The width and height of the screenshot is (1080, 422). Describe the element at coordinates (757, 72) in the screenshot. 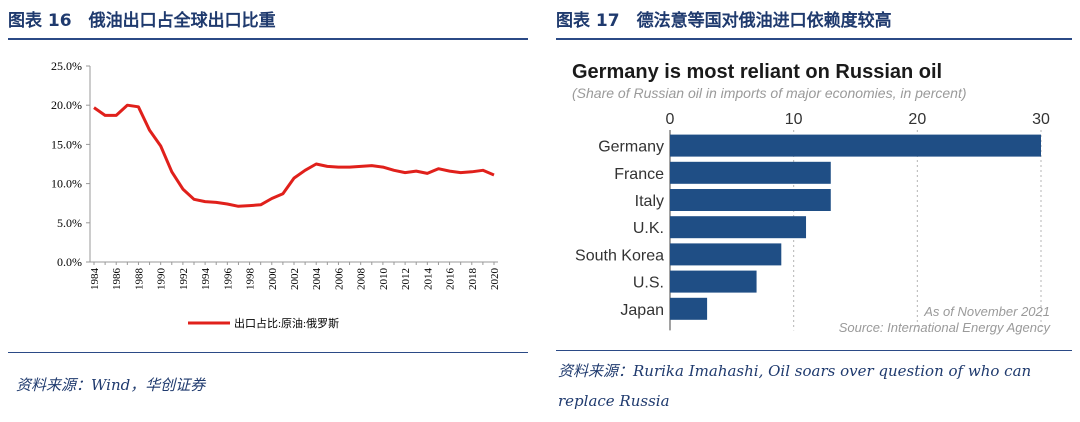

I see `chart-title: Germany is most reliant on Russian oil` at that location.